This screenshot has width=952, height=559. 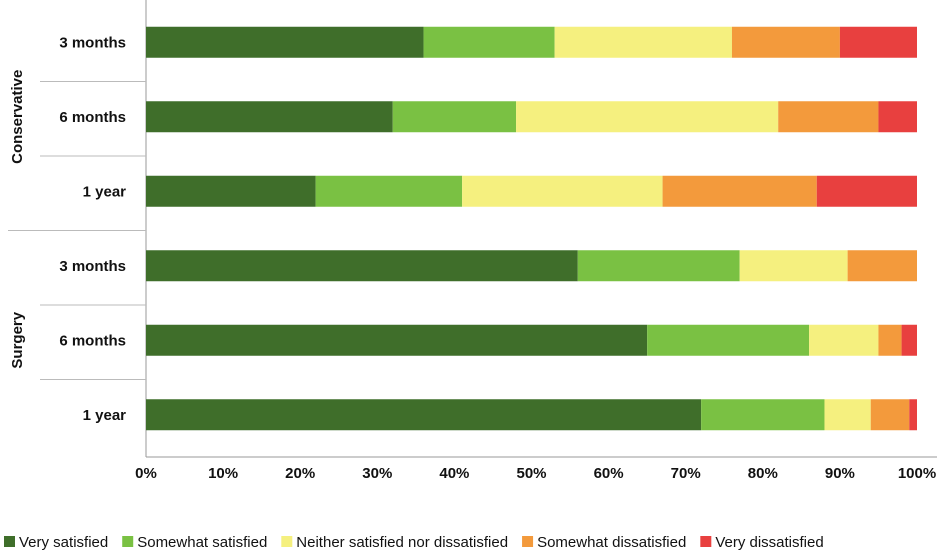 I want to click on x-tick-label: 20%, so click(x=300, y=473).